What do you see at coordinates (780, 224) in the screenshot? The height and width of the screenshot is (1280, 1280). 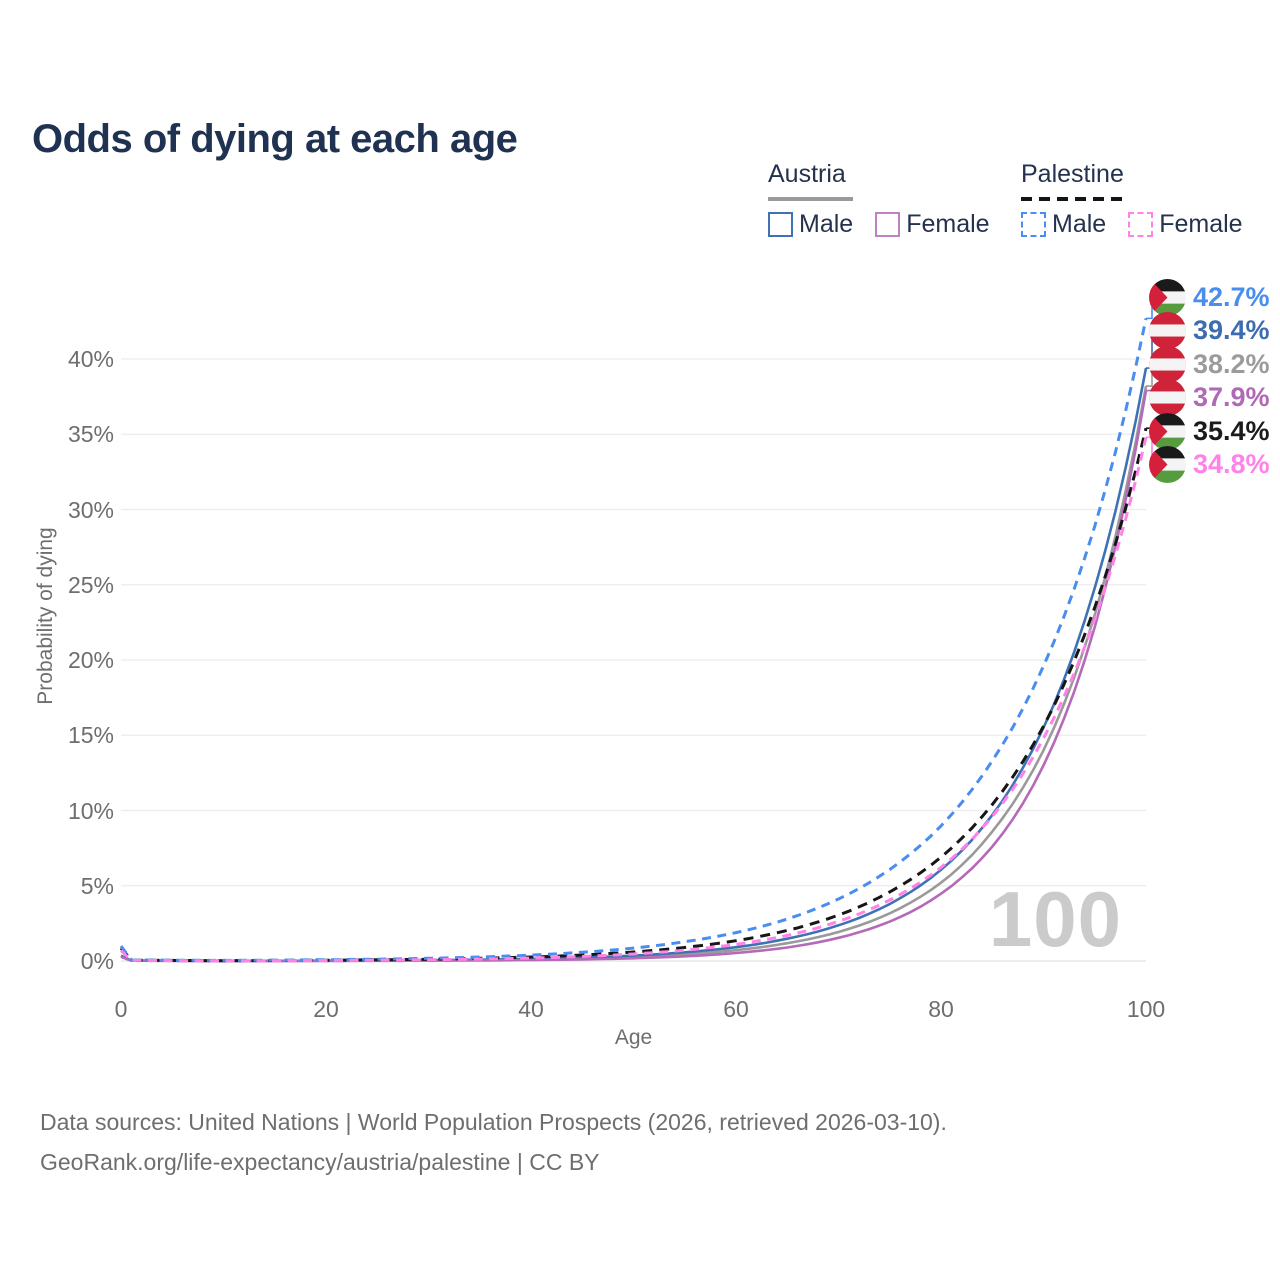 I see `austria-male-swatch-icon` at bounding box center [780, 224].